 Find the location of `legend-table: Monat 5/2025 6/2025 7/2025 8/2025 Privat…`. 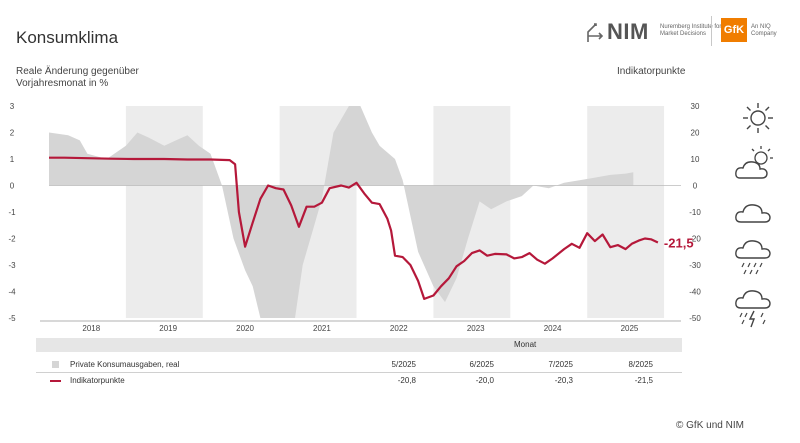

legend-table: Monat 5/2025 6/2025 7/2025 8/2025 Privat… is located at coordinates (359, 364).